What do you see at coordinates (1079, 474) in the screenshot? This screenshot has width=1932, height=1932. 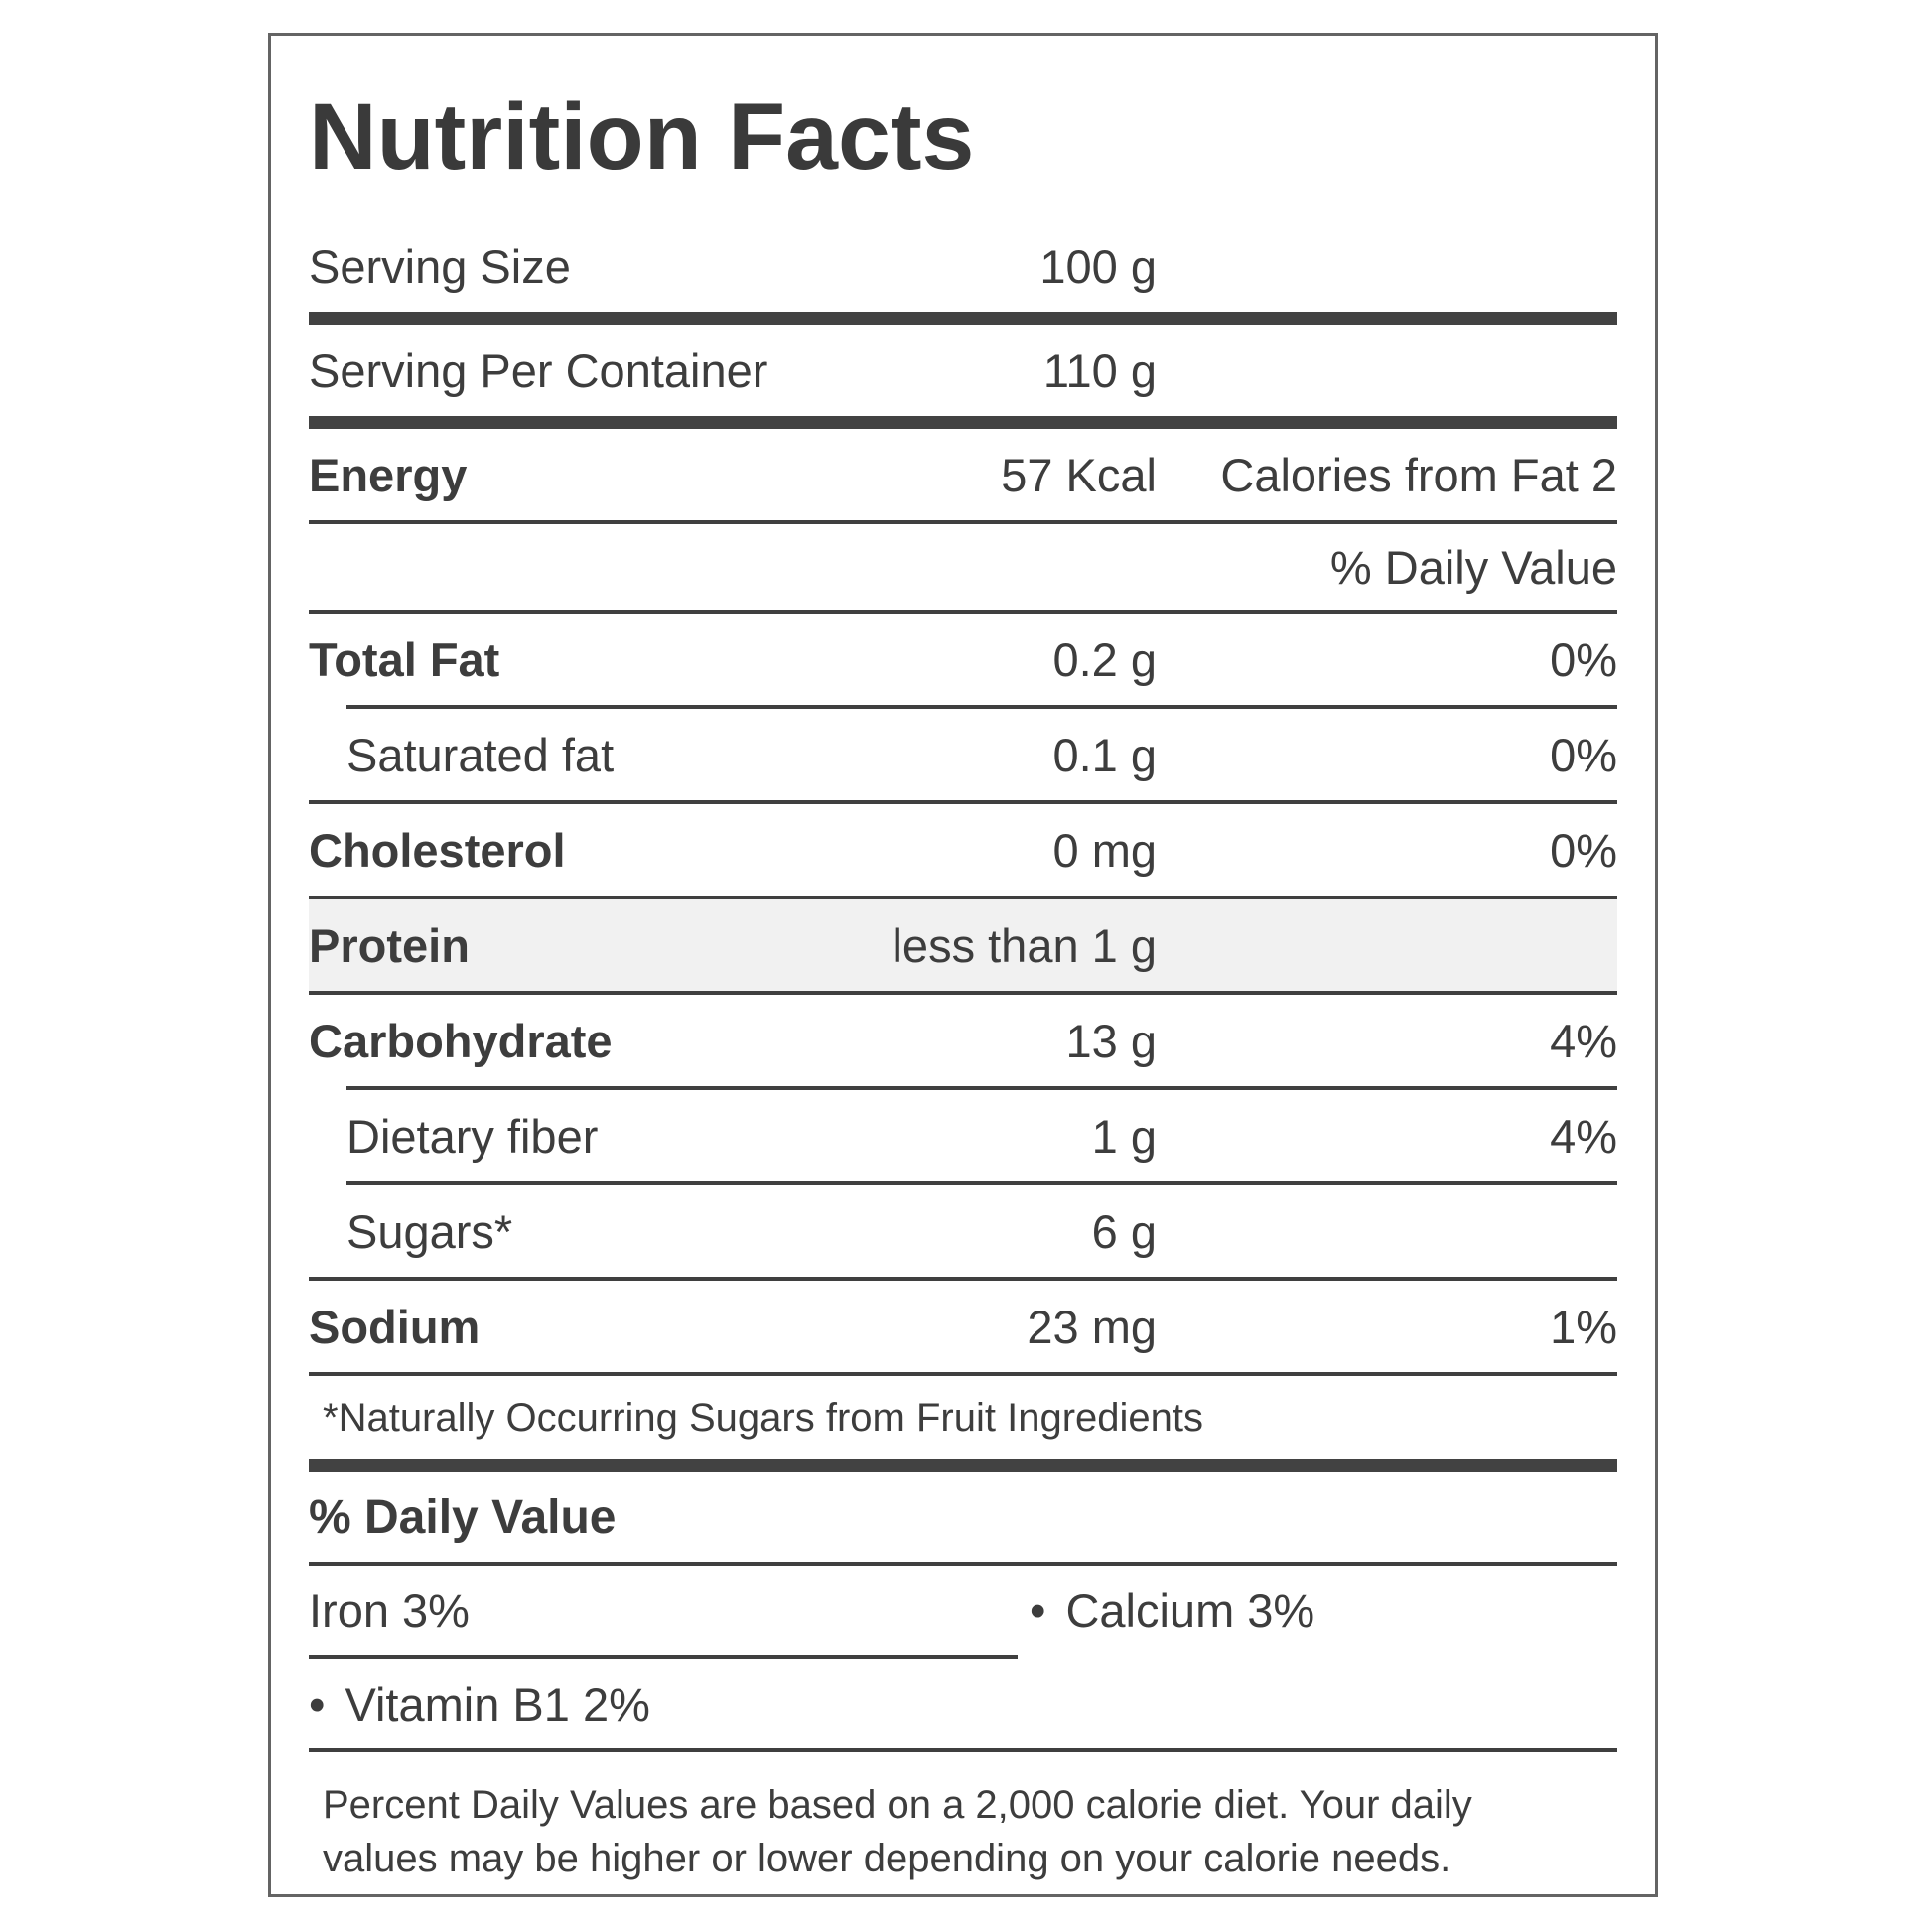 I see `energy-amount: 57 Kcal` at bounding box center [1079, 474].